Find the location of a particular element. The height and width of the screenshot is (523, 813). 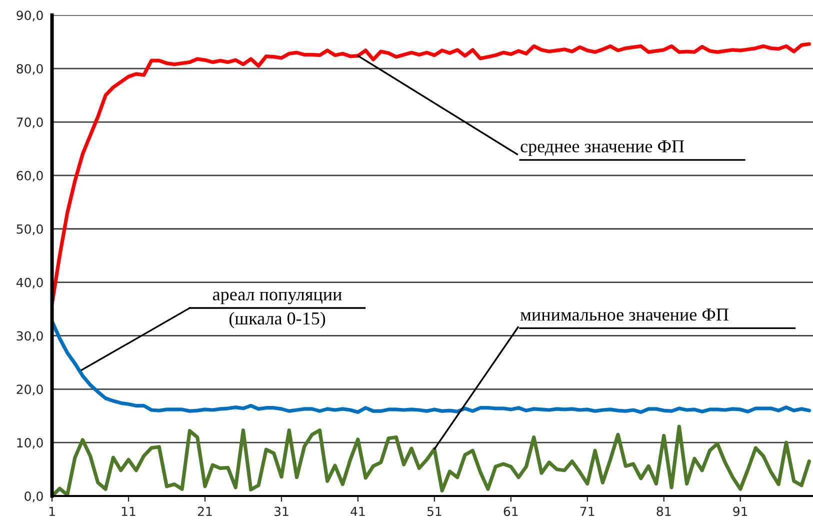

y-tick-label: 0,0 is located at coordinates (33, 496).